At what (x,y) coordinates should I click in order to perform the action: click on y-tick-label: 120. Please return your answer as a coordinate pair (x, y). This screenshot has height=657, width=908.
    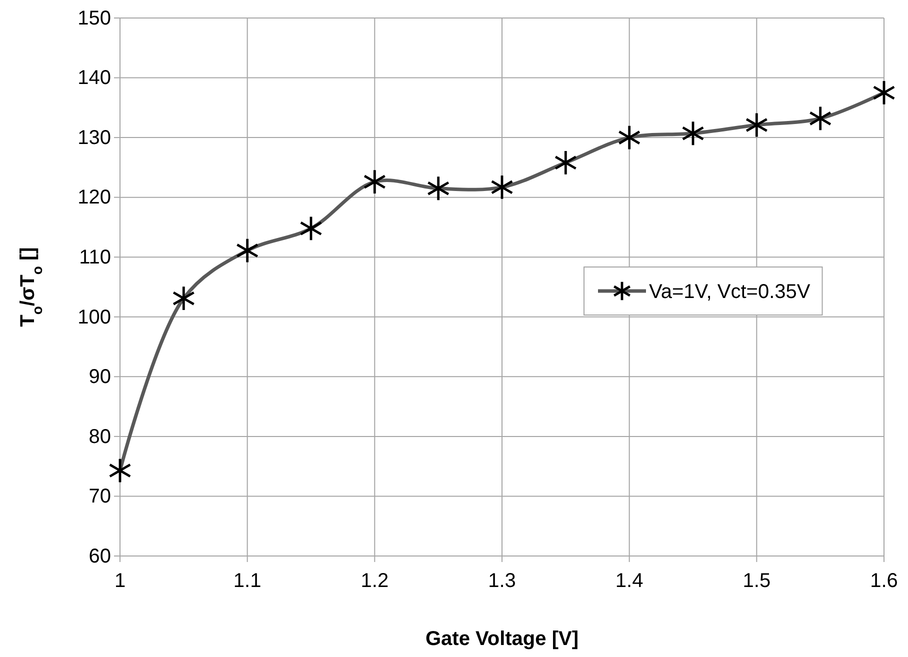
    Looking at the image, I should click on (94, 197).